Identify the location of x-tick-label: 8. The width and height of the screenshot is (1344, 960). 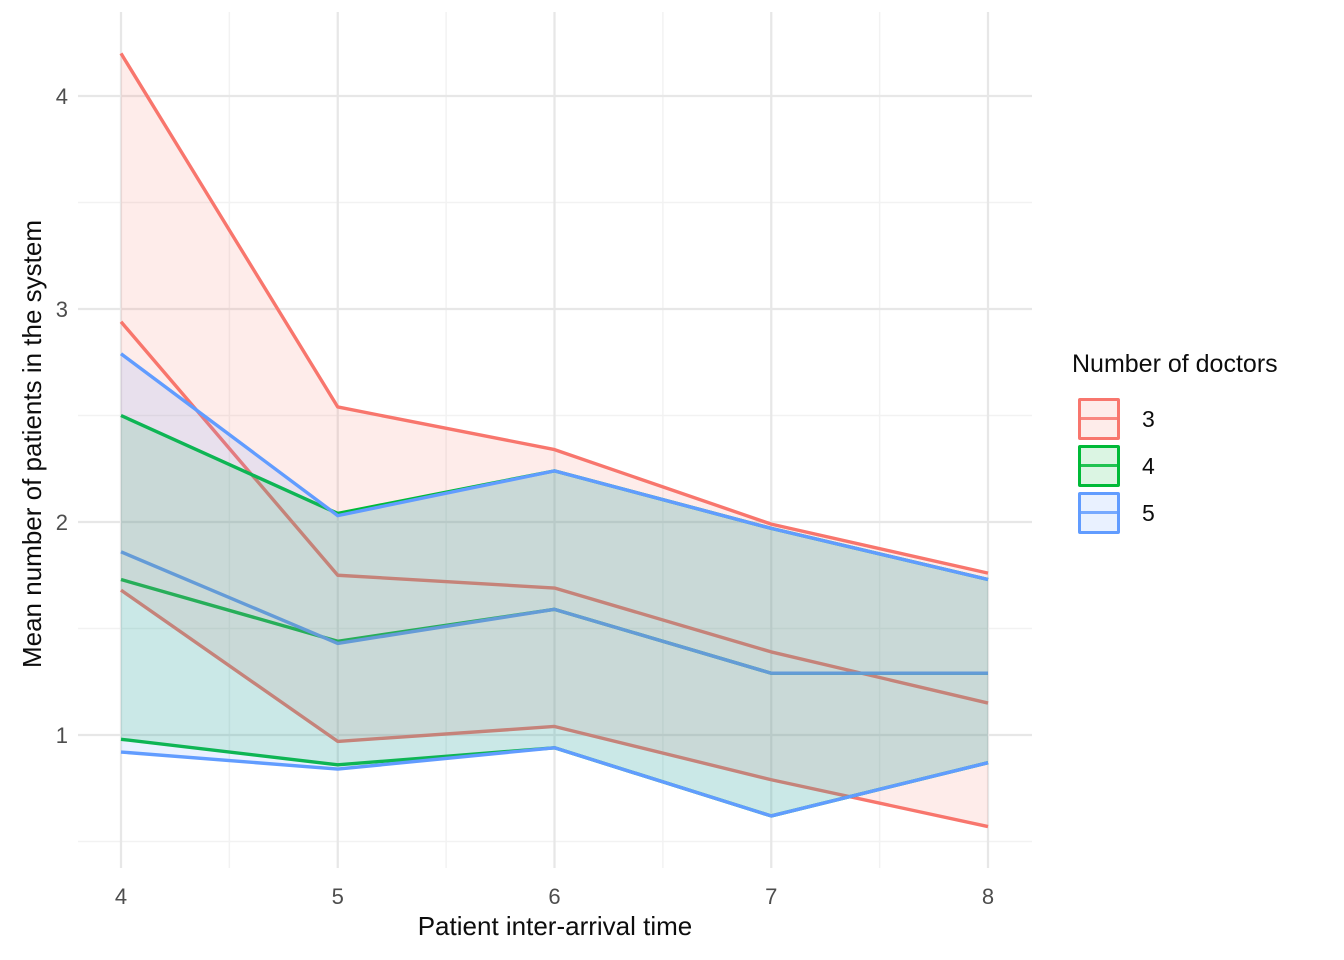
(988, 896).